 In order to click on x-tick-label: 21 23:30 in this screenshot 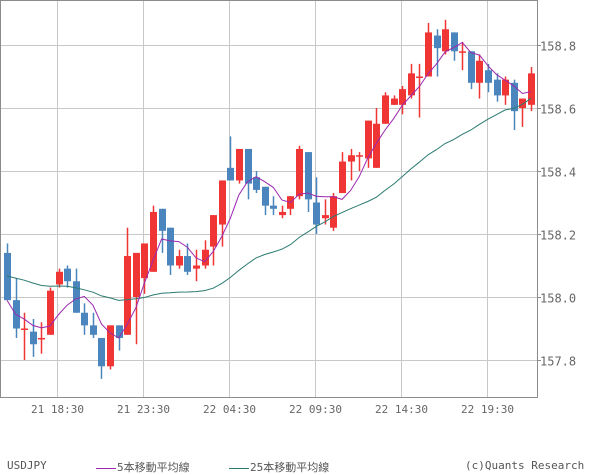, I will do `click(143, 409)`.